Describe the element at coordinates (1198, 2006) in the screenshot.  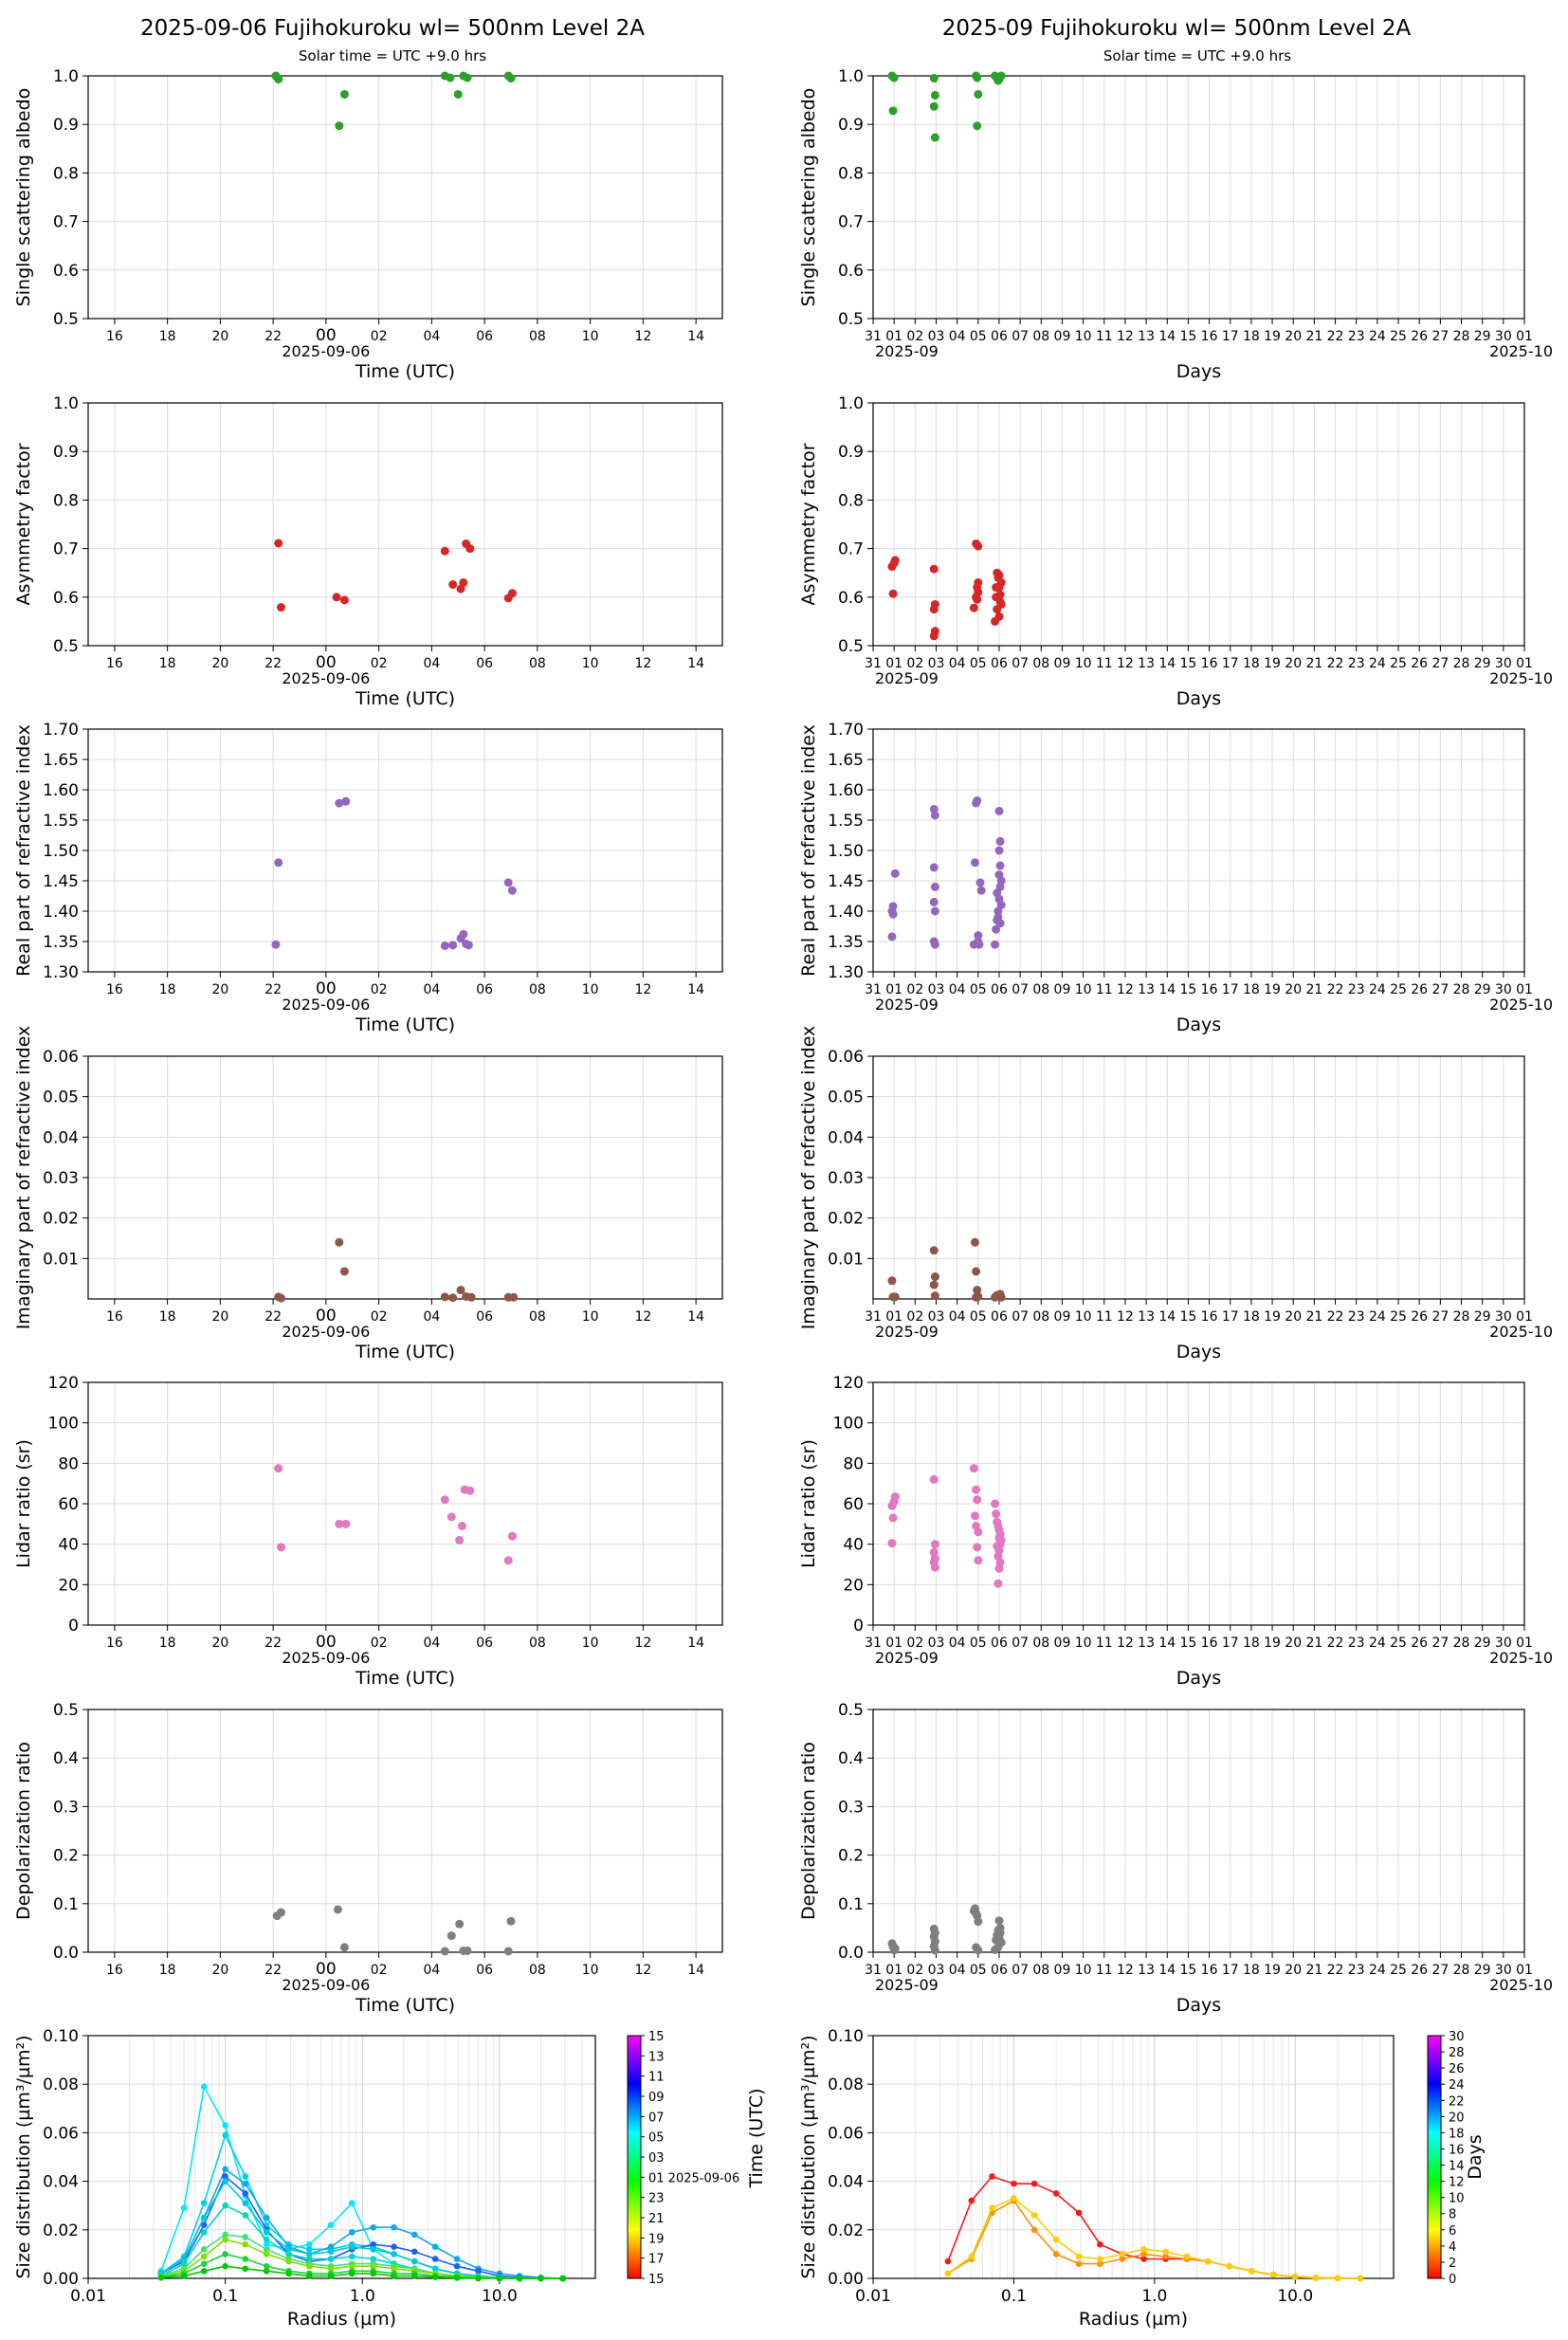
I see `depol-monthly-xlabel: Days` at that location.